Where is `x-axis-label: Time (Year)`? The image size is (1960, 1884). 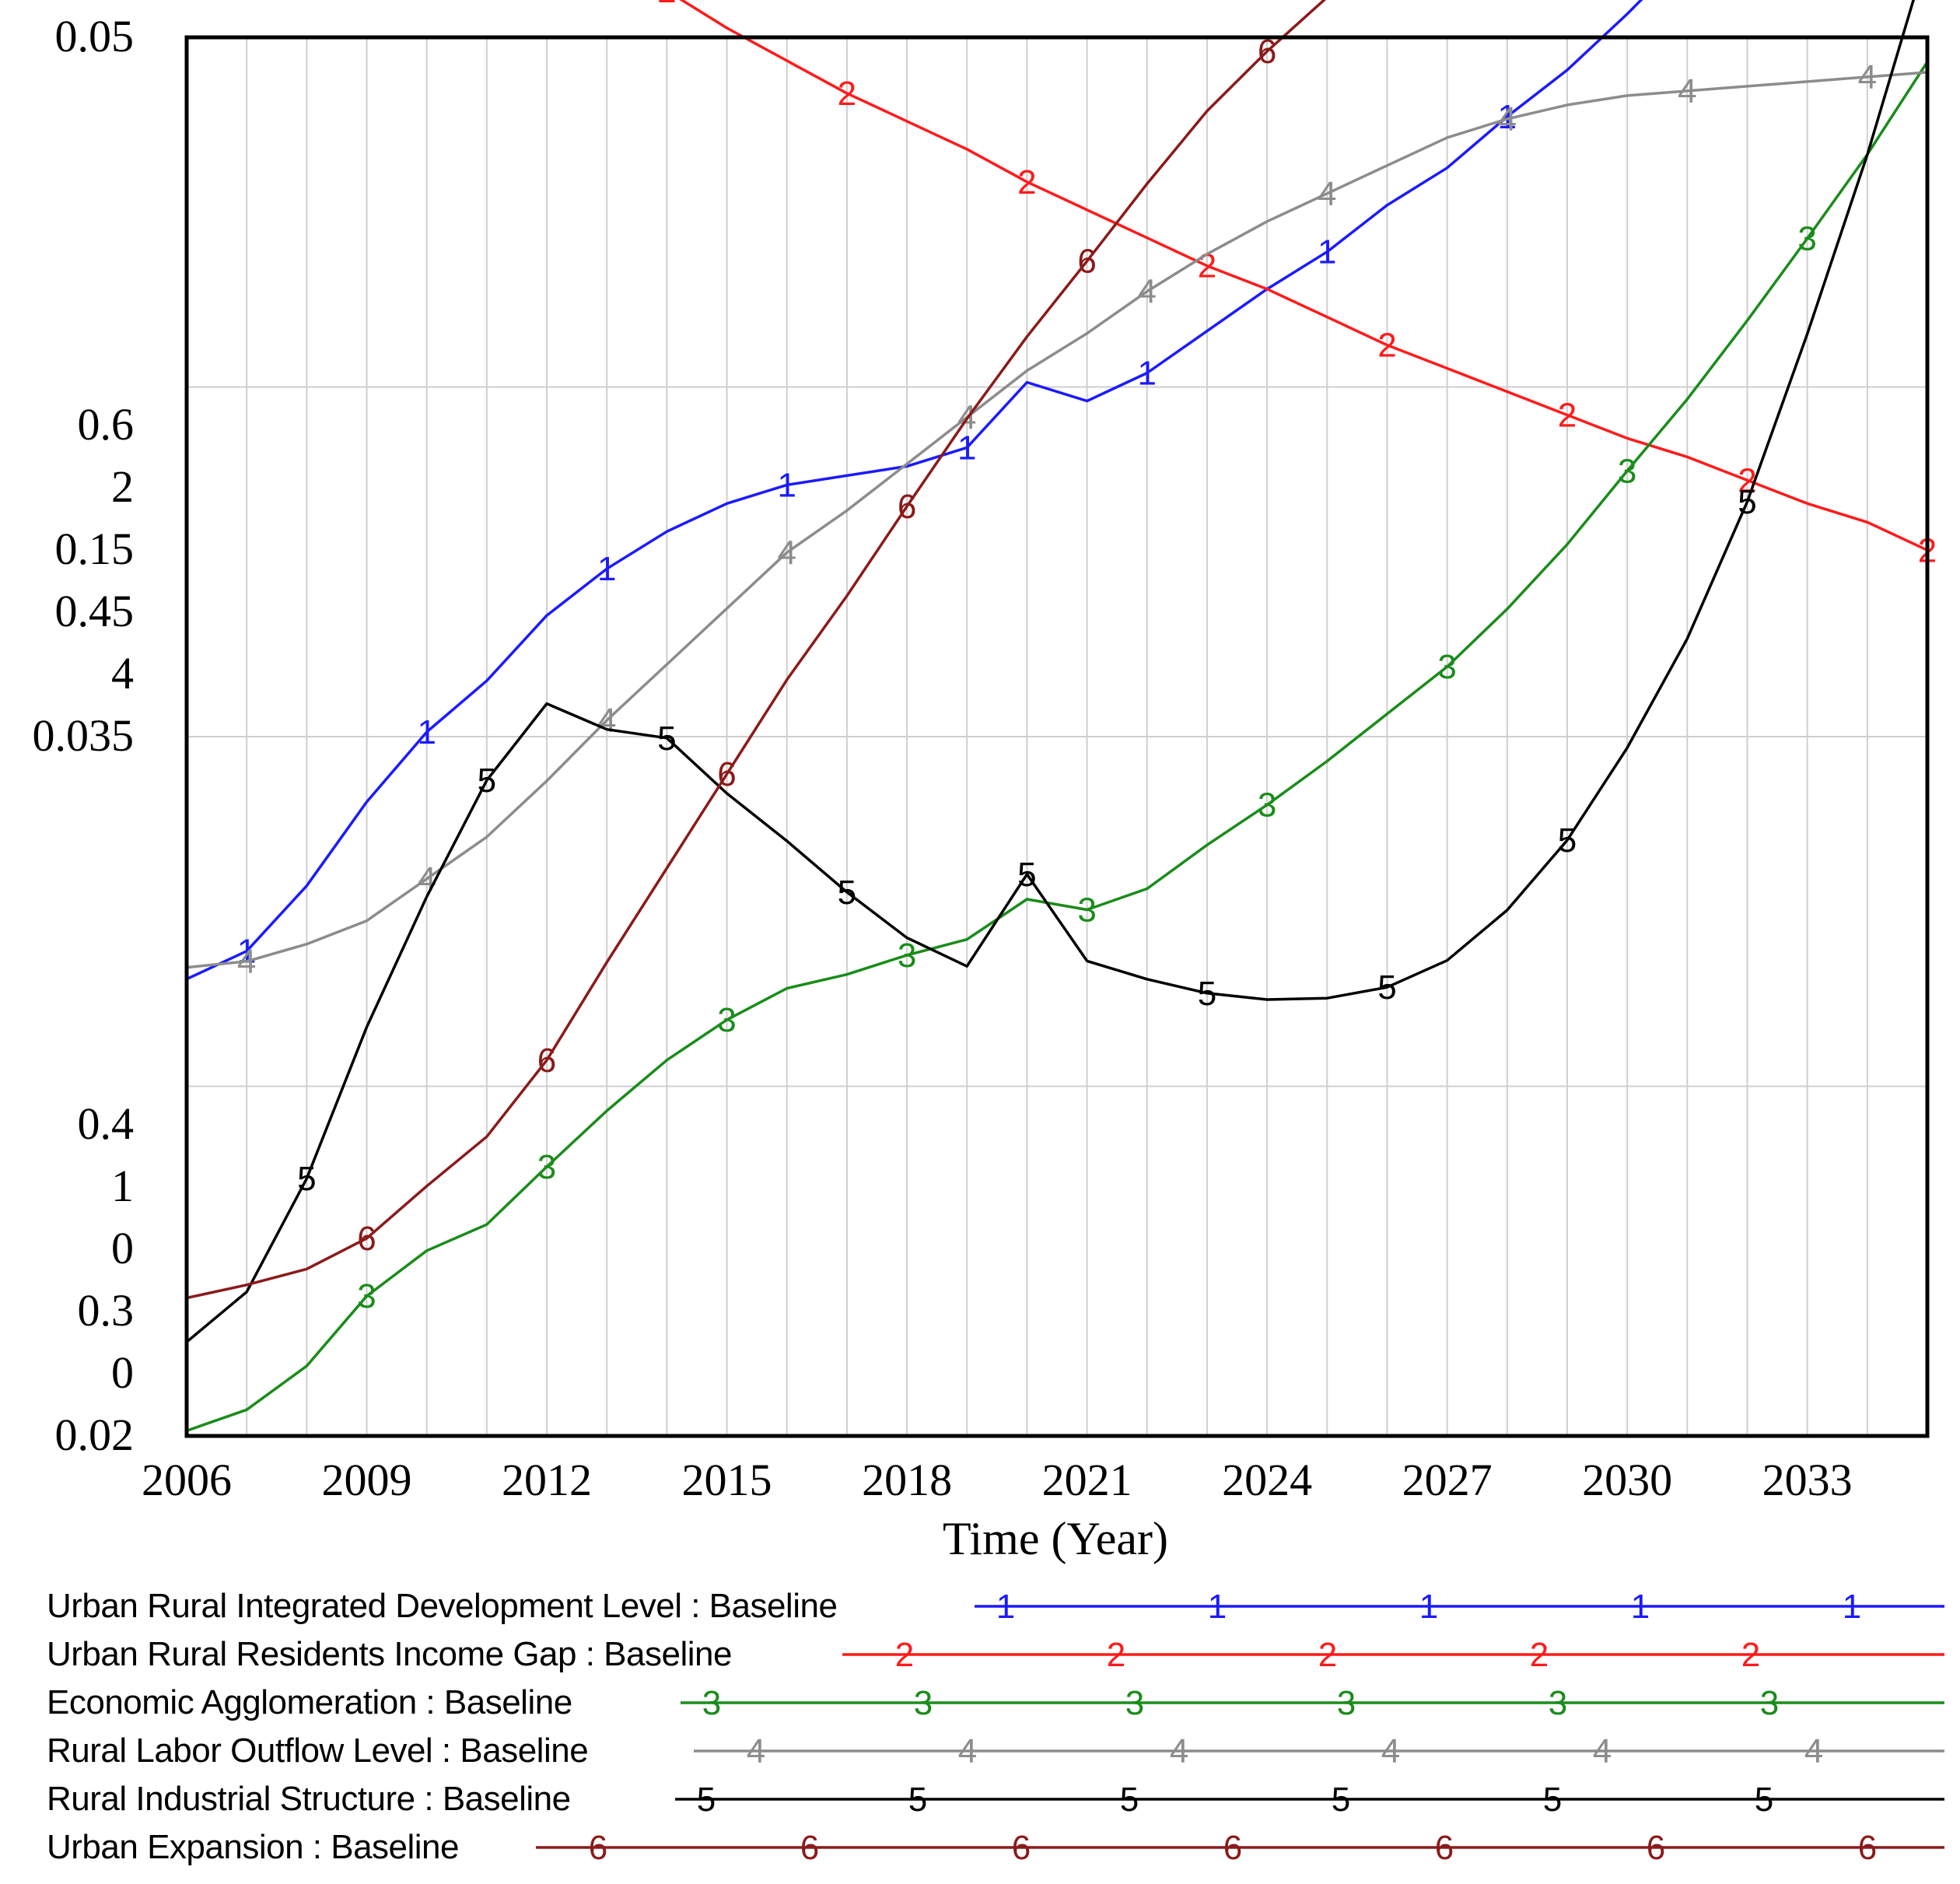 x-axis-label: Time (Year) is located at coordinates (1055, 1539).